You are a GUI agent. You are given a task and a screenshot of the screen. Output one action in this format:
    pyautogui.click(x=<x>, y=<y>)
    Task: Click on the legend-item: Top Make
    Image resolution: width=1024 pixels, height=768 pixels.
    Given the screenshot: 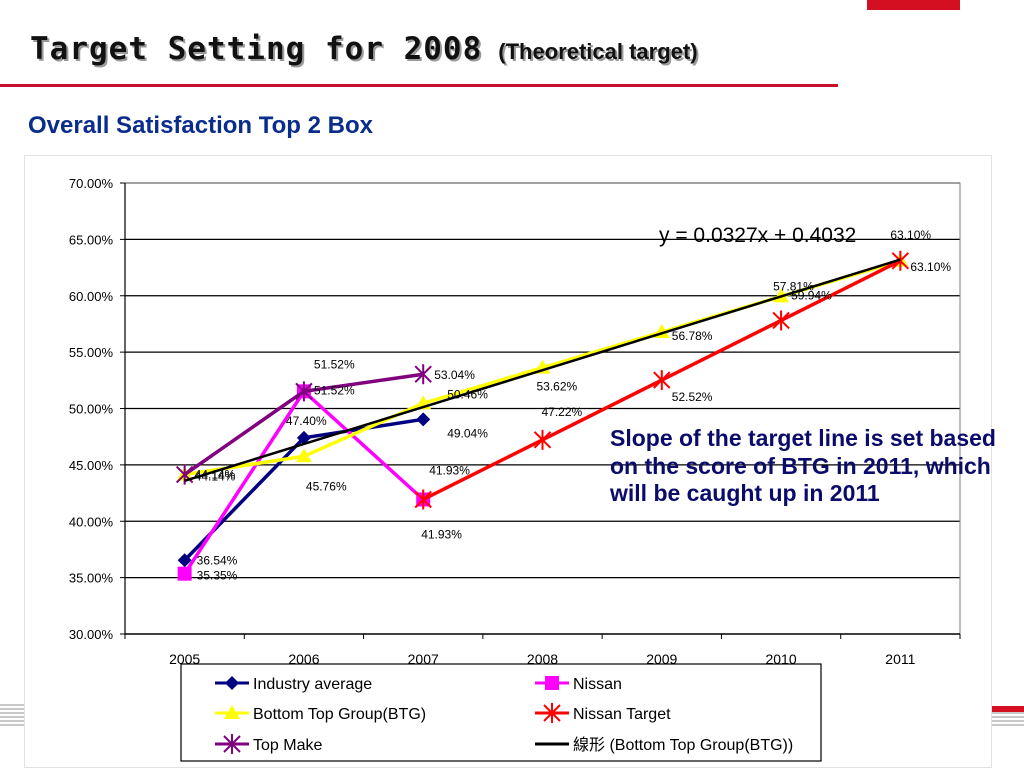 What is the action you would take?
    pyautogui.click(x=268, y=744)
    